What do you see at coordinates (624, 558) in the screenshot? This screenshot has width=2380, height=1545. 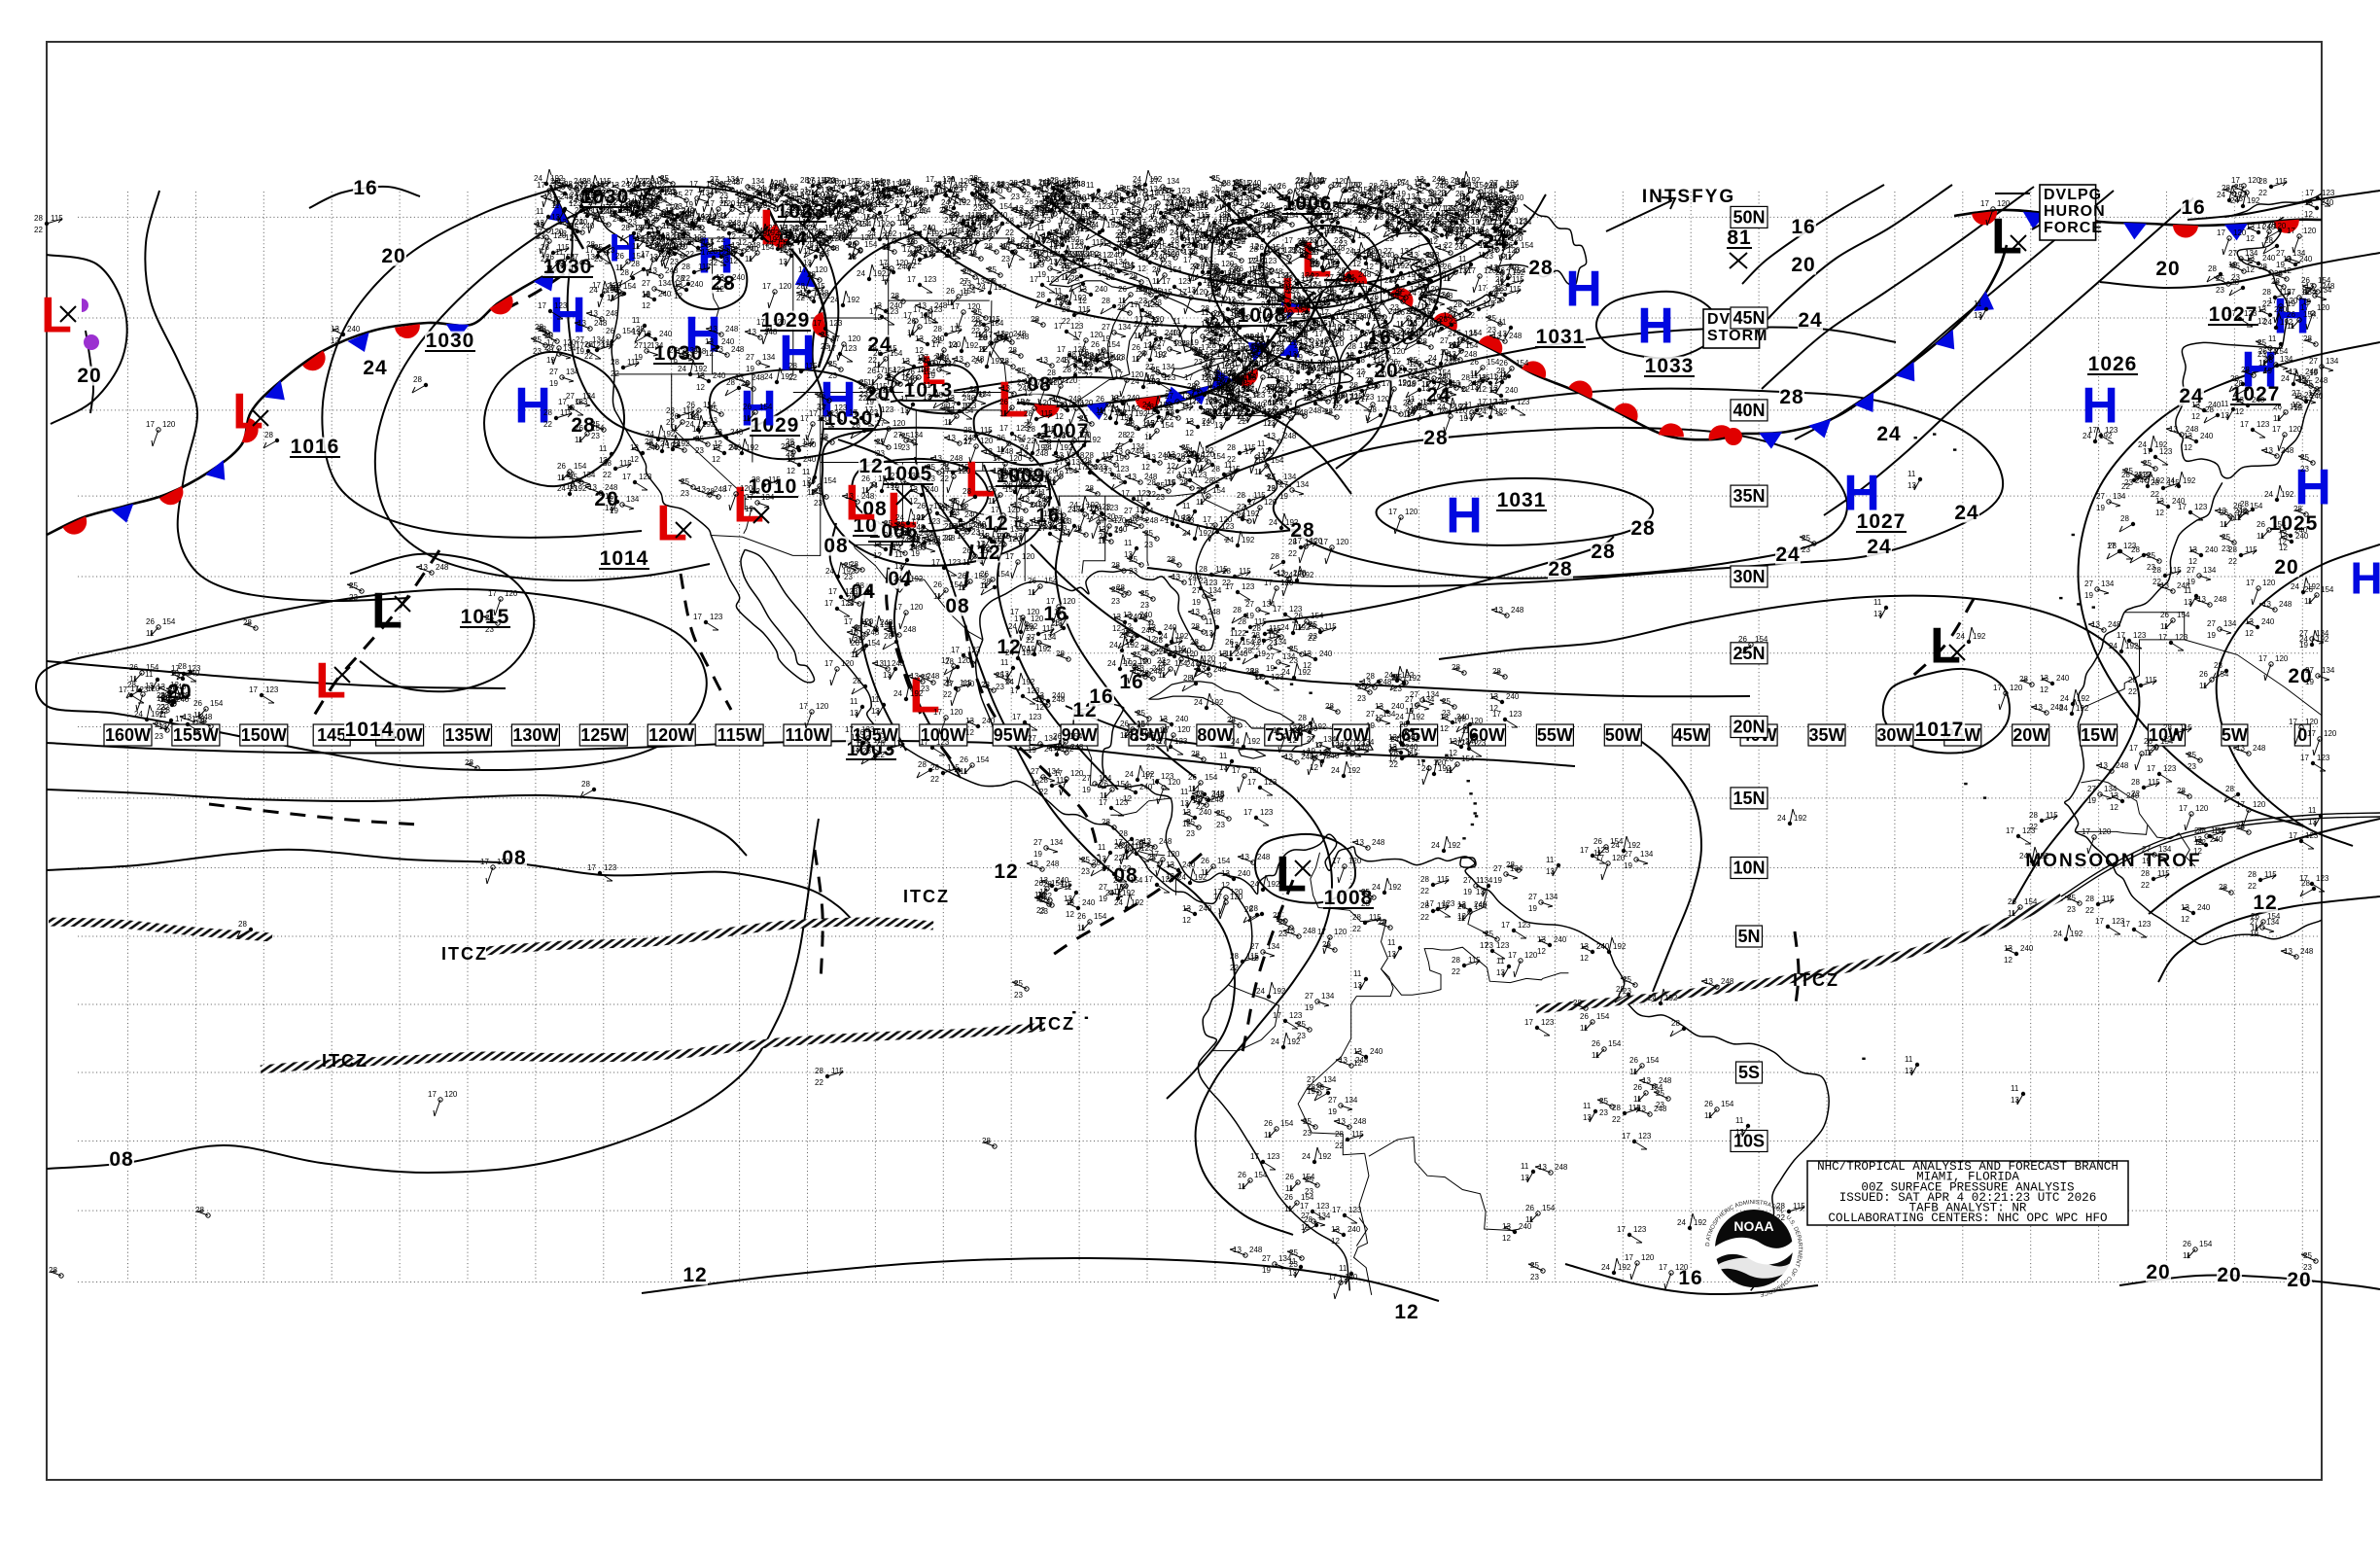 I see `svg-text: 1014` at bounding box center [624, 558].